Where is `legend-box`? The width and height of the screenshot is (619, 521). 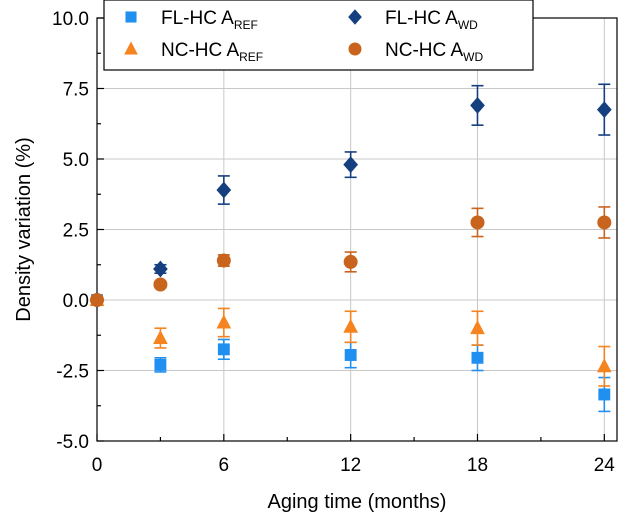
legend-box is located at coordinates (318, 35).